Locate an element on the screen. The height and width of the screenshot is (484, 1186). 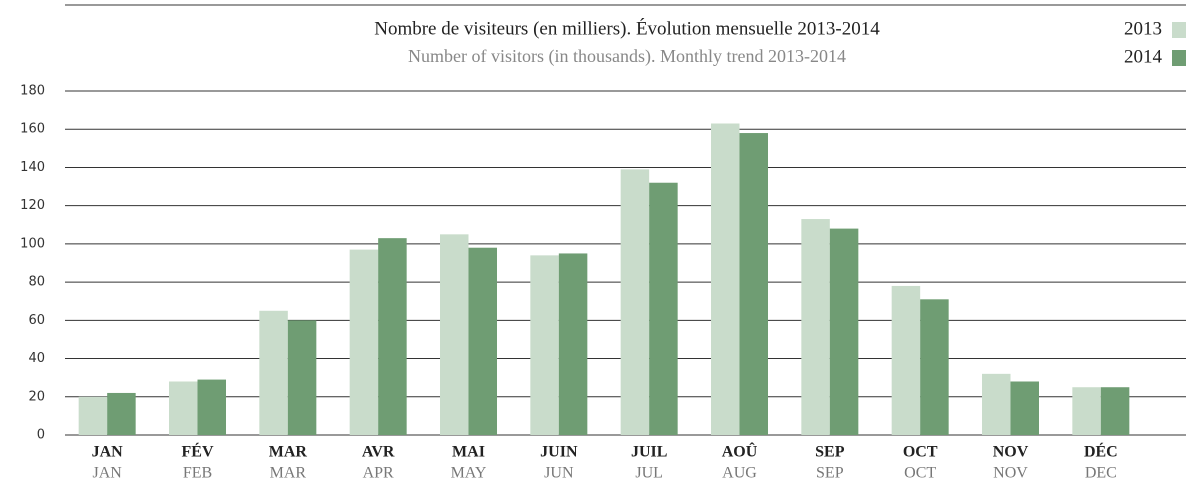
x-tick-label-en: JUL is located at coordinates (649, 473).